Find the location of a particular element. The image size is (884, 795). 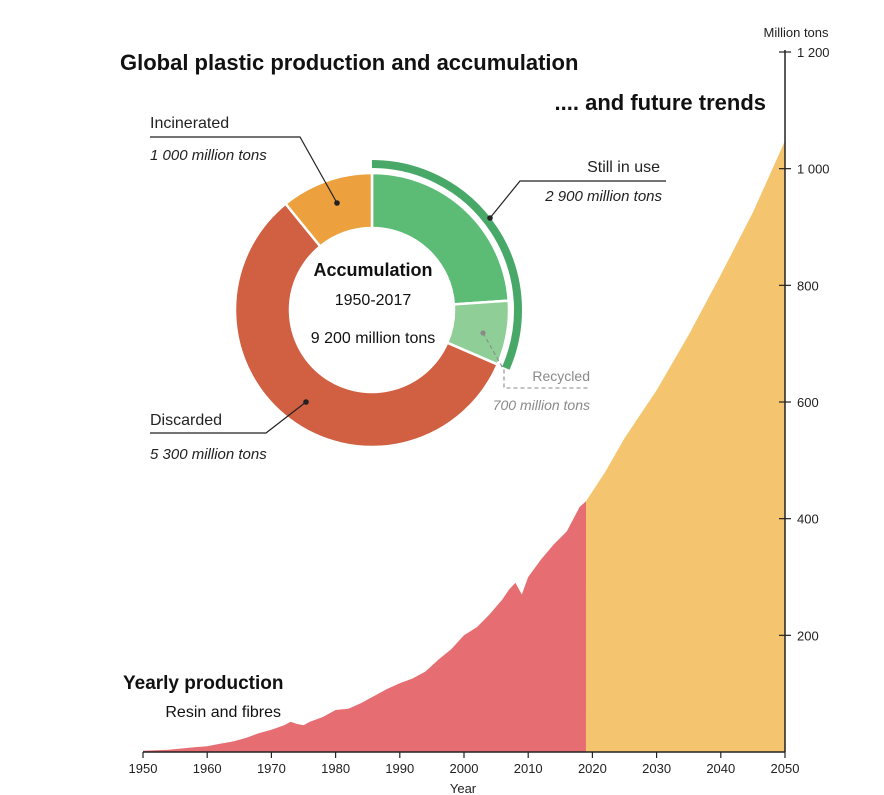

x-tick-label: 2020 is located at coordinates (592, 768).